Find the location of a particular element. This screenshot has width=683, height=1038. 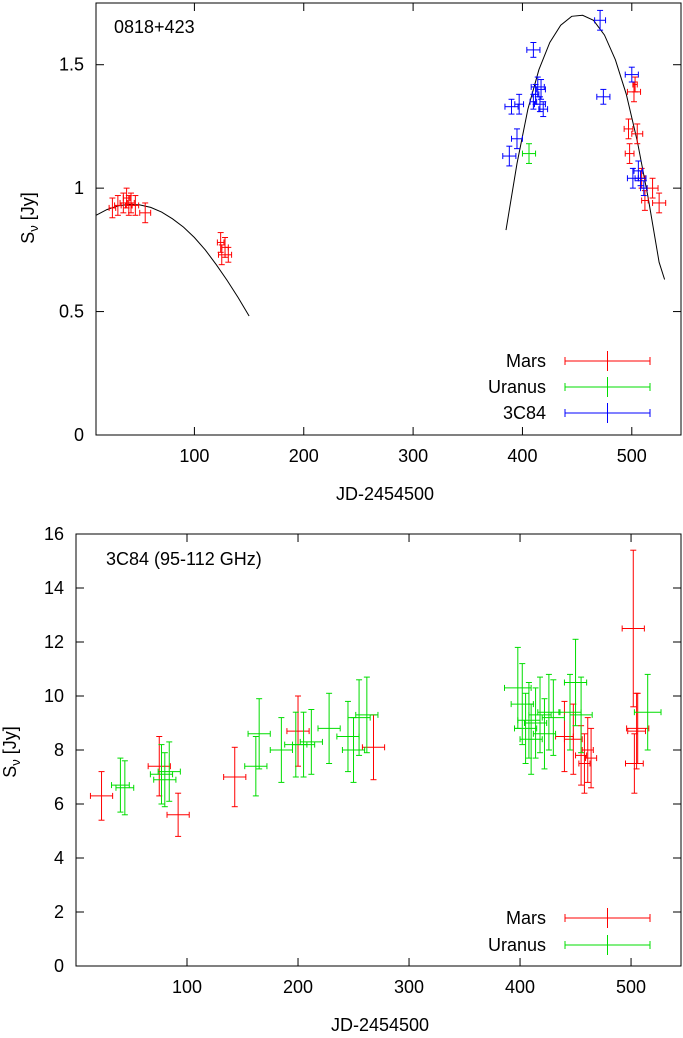

series-uranus is located at coordinates (386, 727).